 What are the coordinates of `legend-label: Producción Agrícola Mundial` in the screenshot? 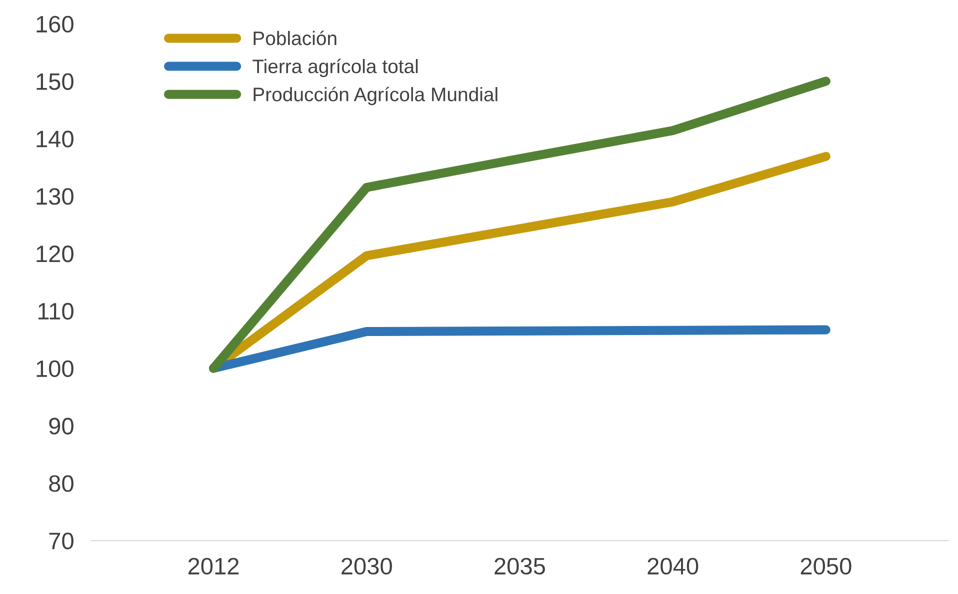 It's located at (376, 96).